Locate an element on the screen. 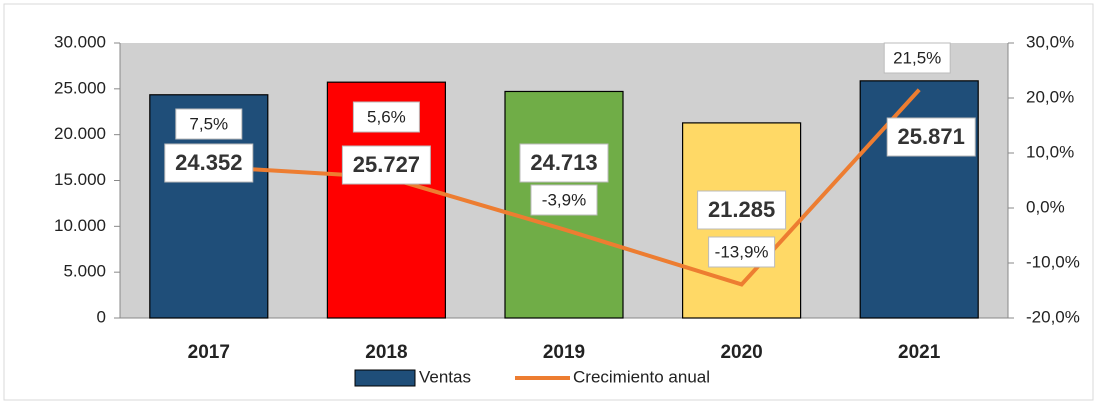  data-label: 5,6% is located at coordinates (386, 116).